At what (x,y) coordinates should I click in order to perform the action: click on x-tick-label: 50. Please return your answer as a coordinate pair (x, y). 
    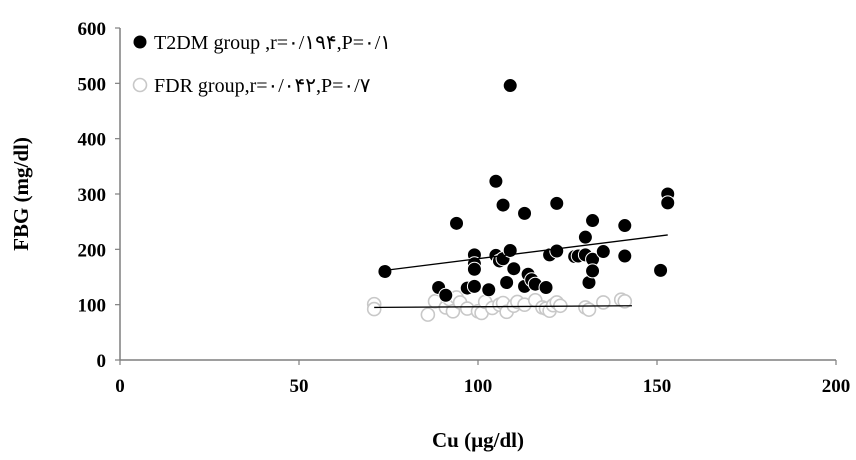
    Looking at the image, I should click on (299, 386).